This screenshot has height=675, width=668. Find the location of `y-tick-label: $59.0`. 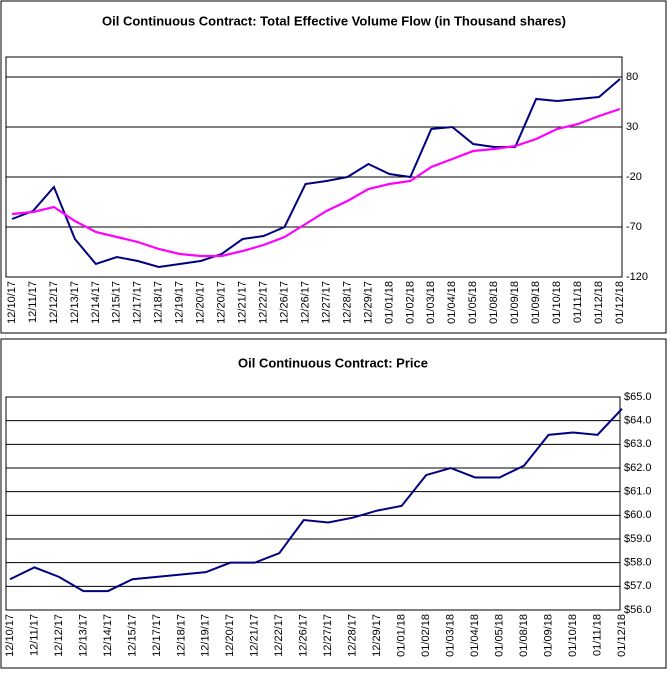

y-tick-label: $59.0 is located at coordinates (638, 539).